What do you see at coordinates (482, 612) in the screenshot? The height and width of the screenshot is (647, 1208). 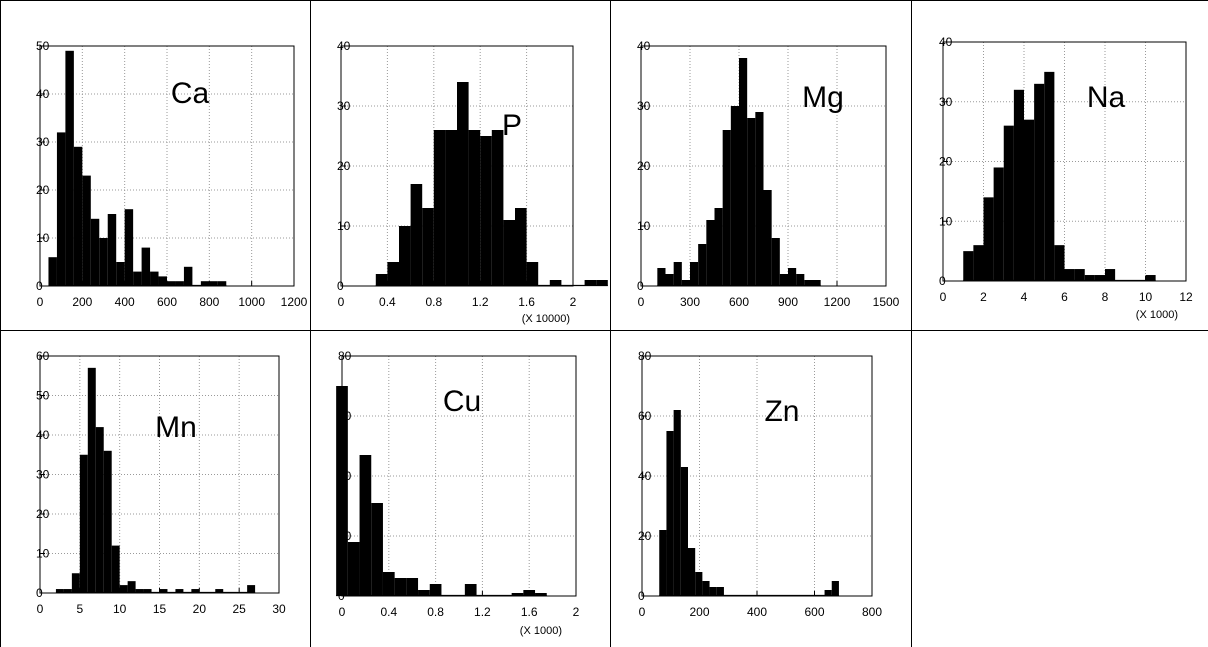 I see `cu-x-tick-label: 1.2` at bounding box center [482, 612].